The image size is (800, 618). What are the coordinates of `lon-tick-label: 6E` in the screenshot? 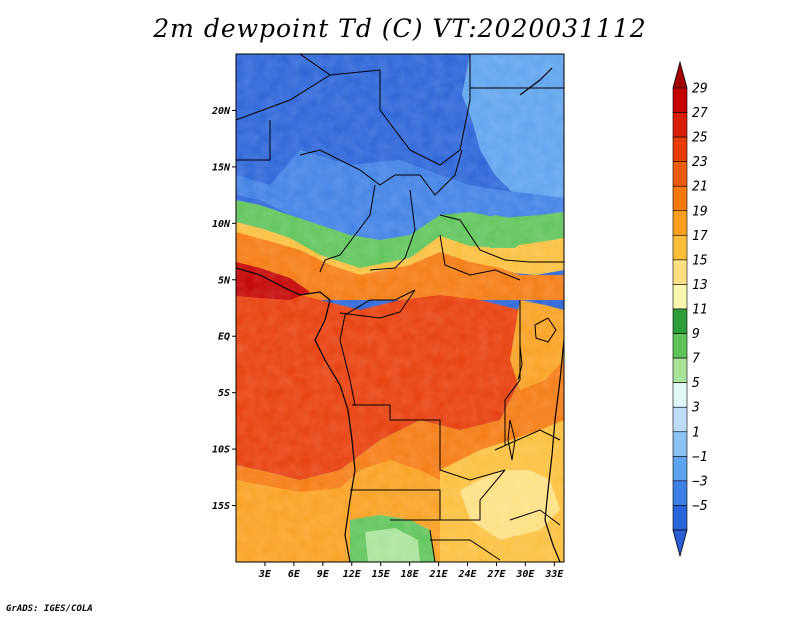 It's located at (294, 574).